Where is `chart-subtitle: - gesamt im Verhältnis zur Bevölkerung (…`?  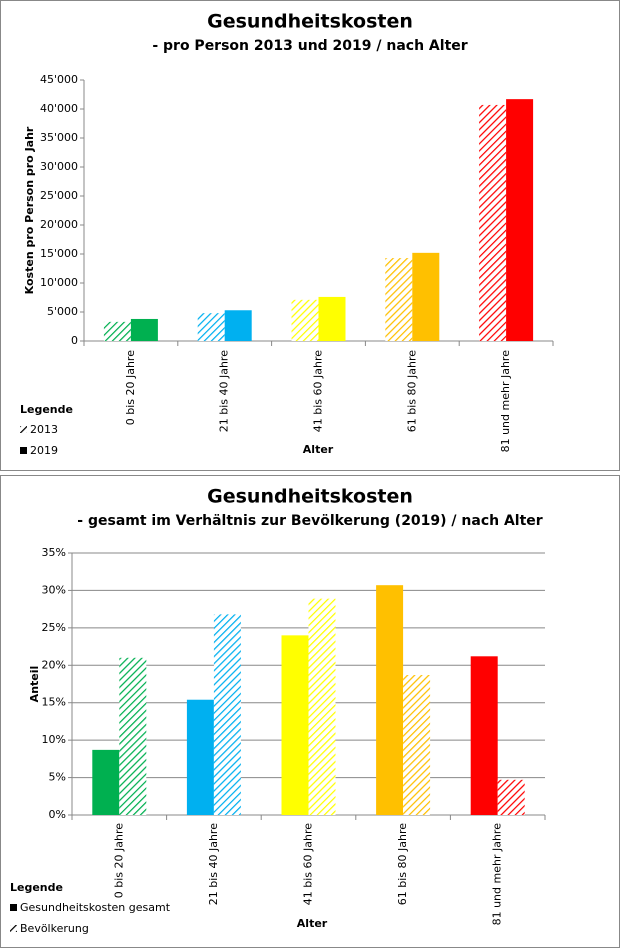
chart-subtitle: - gesamt im Verhältnis zur Bevölkerung (… is located at coordinates (310, 521).